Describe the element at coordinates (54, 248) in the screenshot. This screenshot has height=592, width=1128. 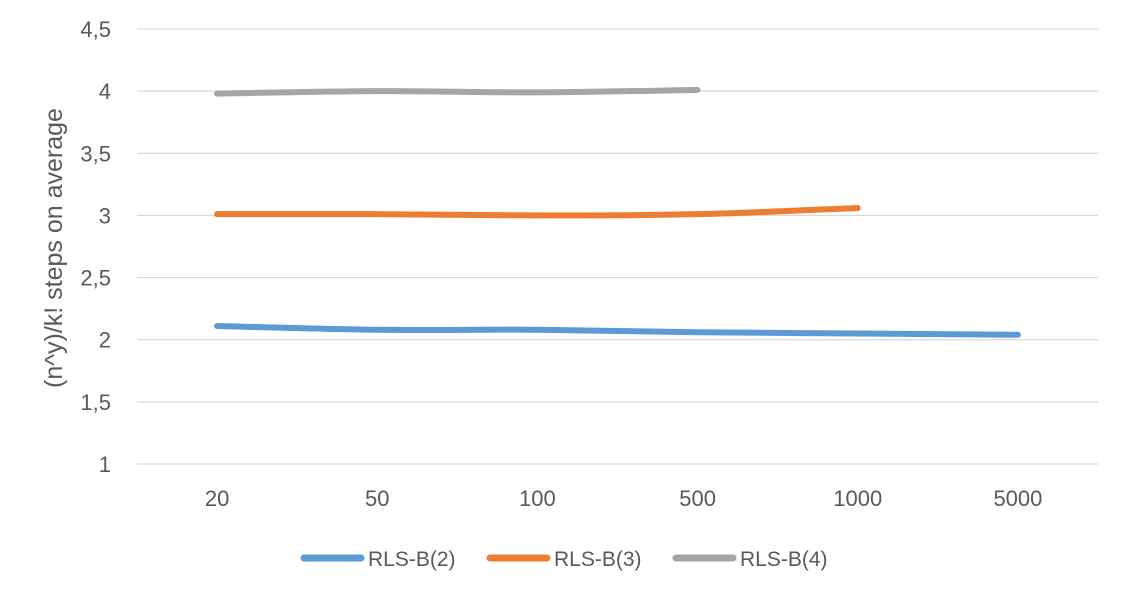
I see `y-axis-label: (n^y)/k! steps on average` at that location.